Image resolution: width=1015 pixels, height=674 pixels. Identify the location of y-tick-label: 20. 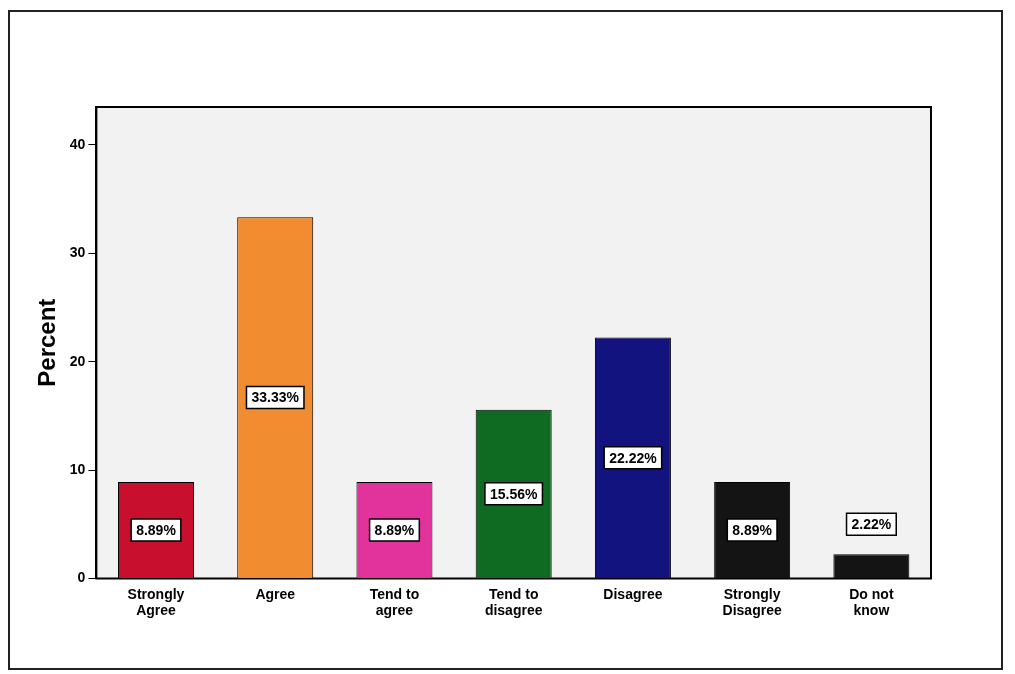
(77, 360).